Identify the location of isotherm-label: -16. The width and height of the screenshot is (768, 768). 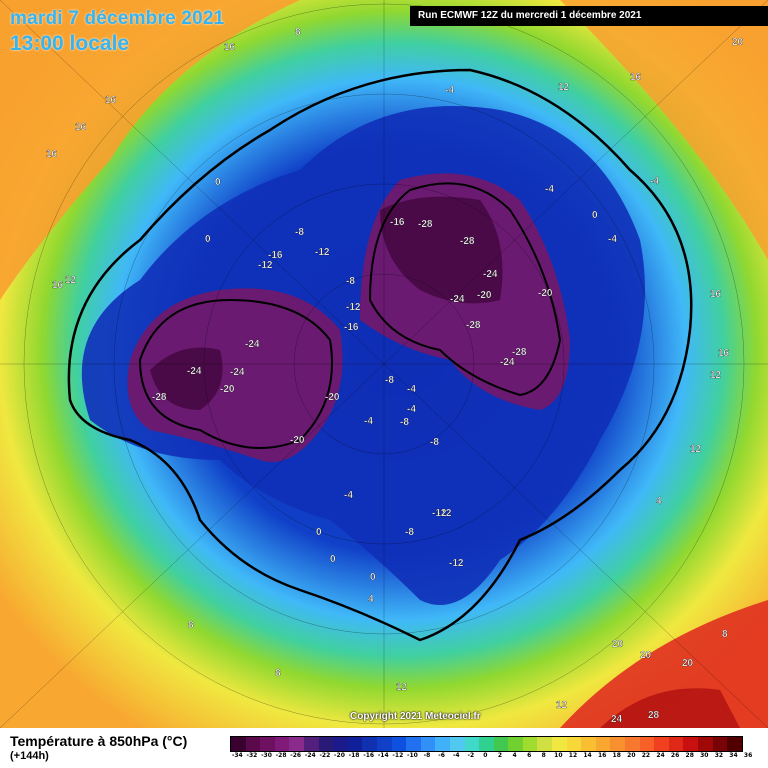
(351, 327).